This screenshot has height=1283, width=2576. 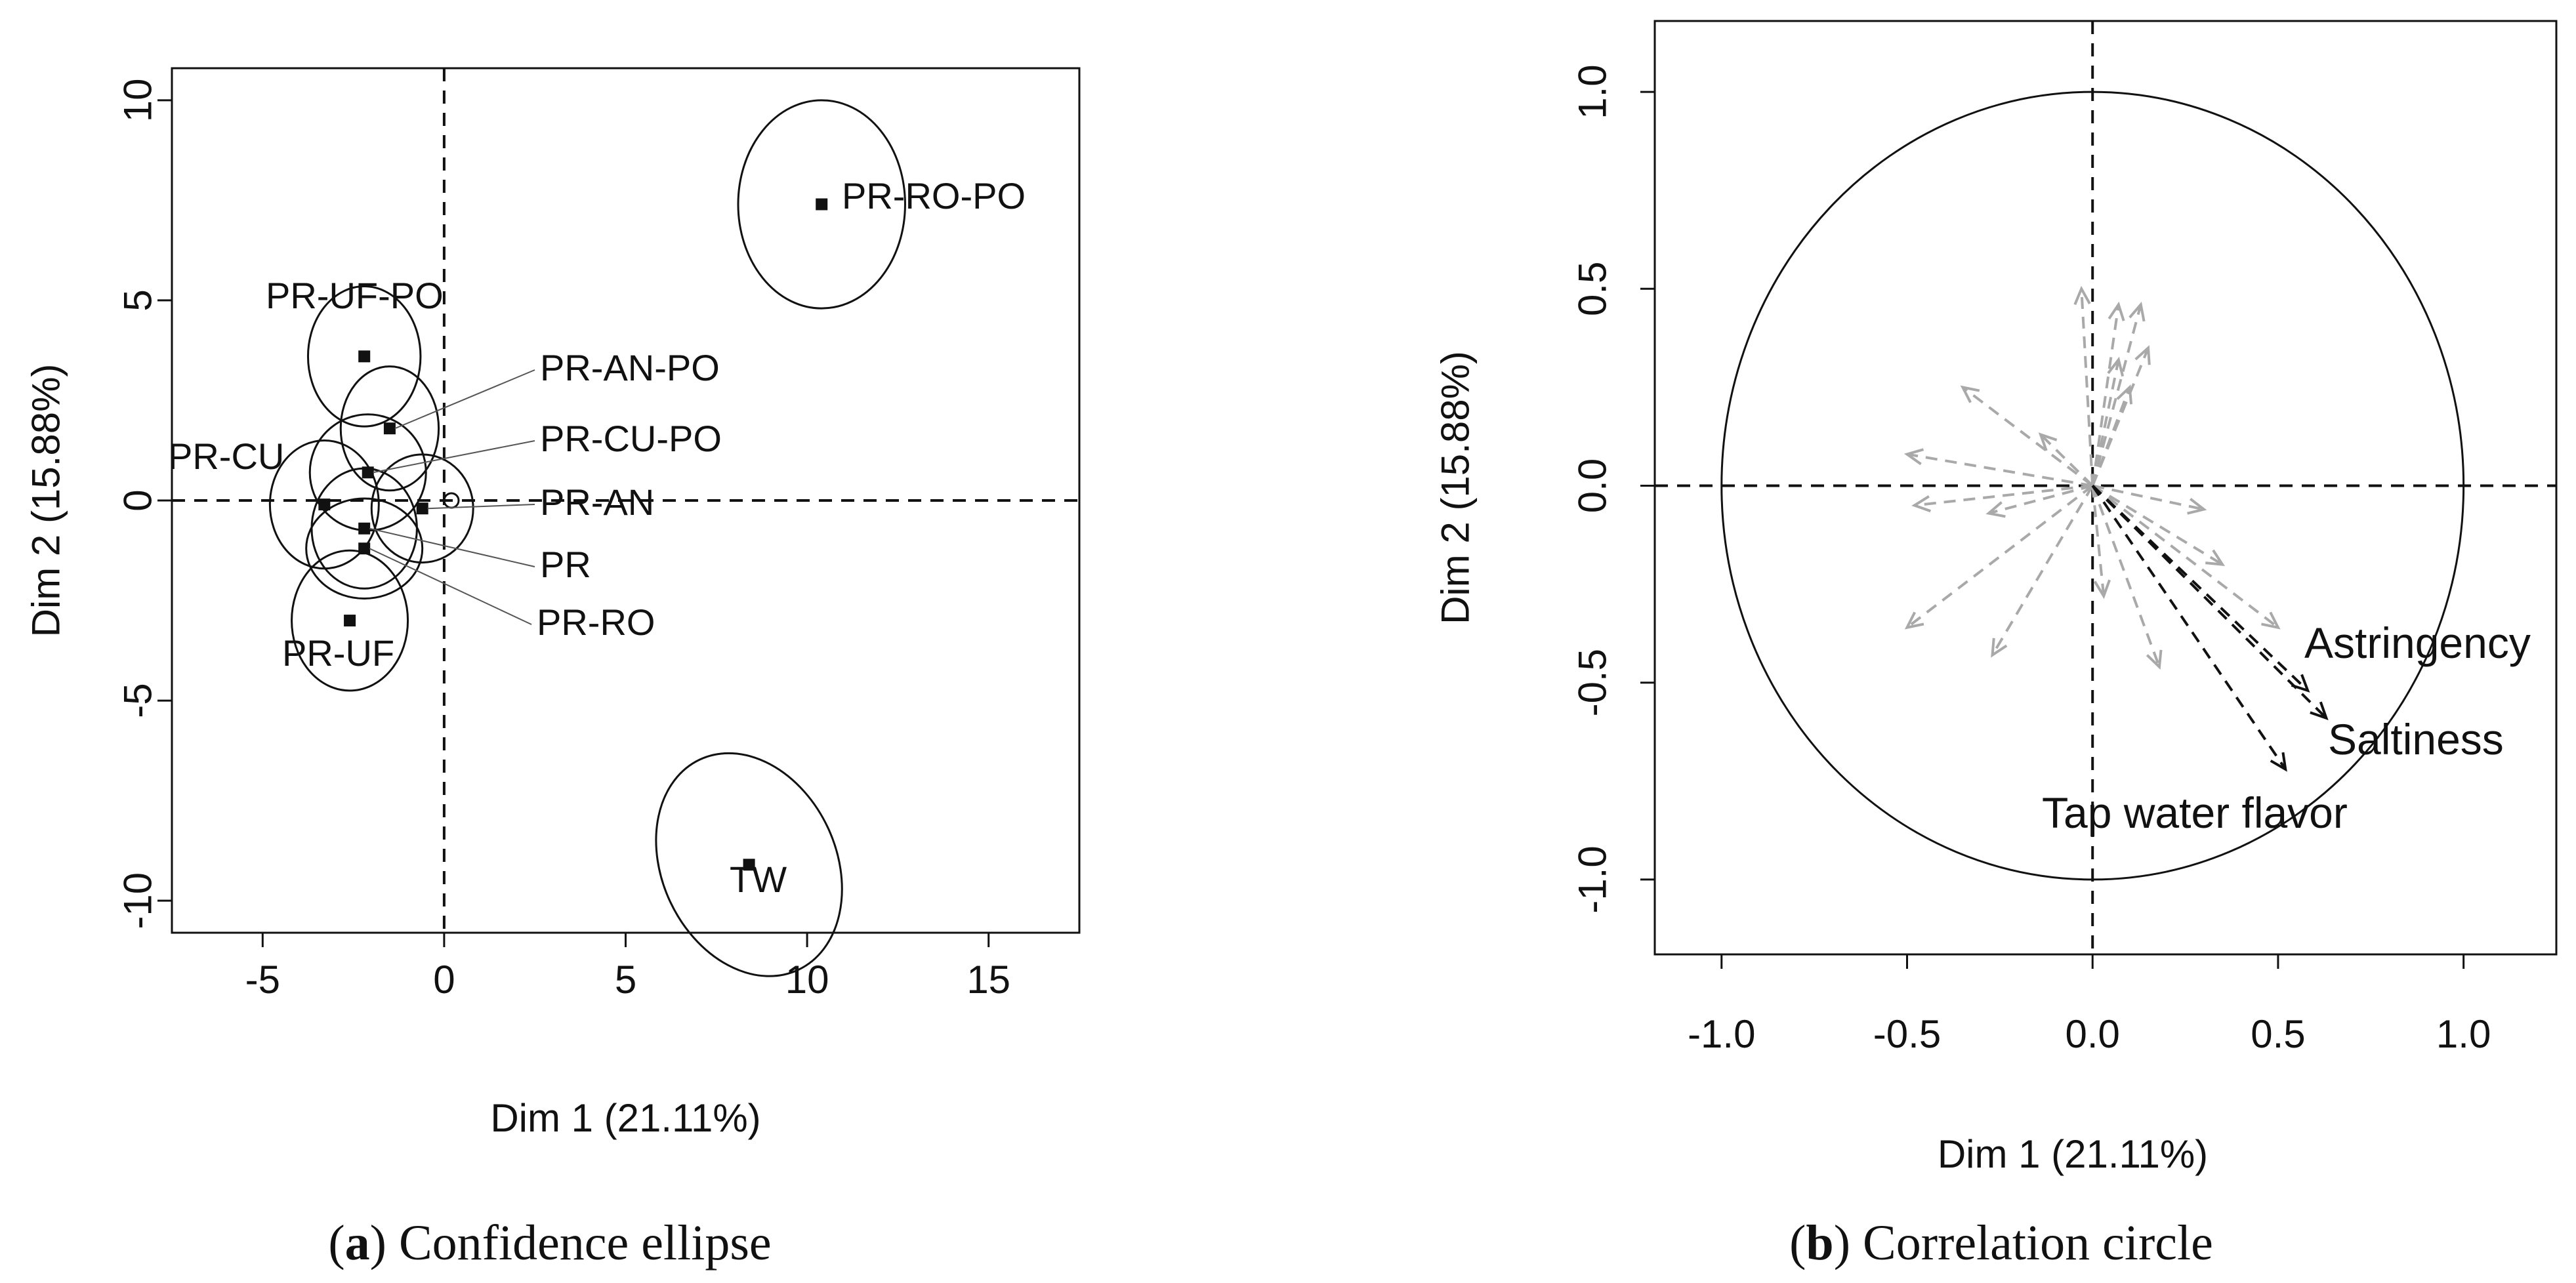 What do you see at coordinates (549, 1243) in the screenshot?
I see `caption: (a) Confidence ellipse` at bounding box center [549, 1243].